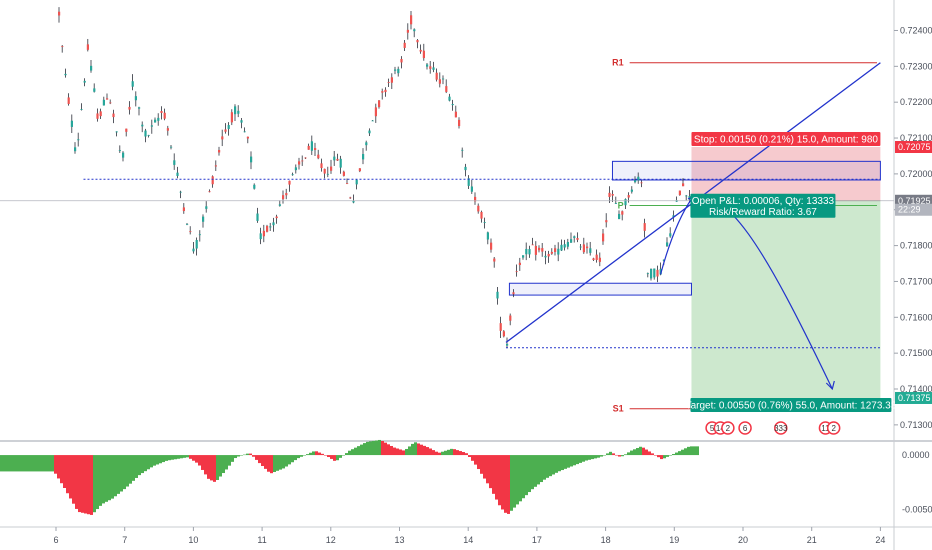  Describe the element at coordinates (261, 540) in the screenshot. I see `time-tick-label: 11` at that location.